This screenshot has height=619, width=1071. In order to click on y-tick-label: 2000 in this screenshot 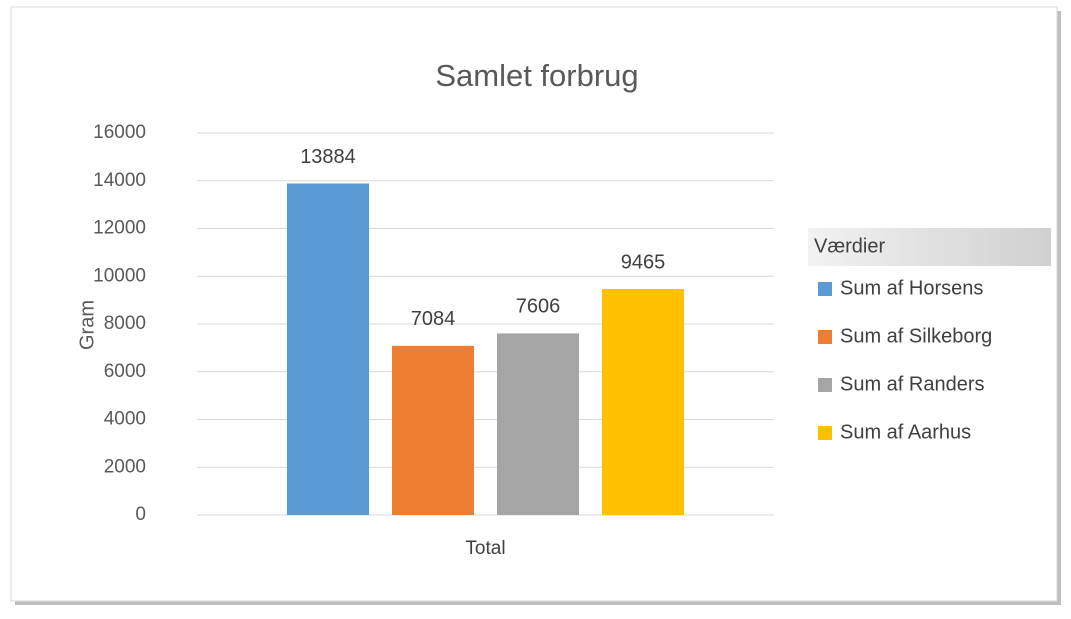, I will do `click(125, 466)`.